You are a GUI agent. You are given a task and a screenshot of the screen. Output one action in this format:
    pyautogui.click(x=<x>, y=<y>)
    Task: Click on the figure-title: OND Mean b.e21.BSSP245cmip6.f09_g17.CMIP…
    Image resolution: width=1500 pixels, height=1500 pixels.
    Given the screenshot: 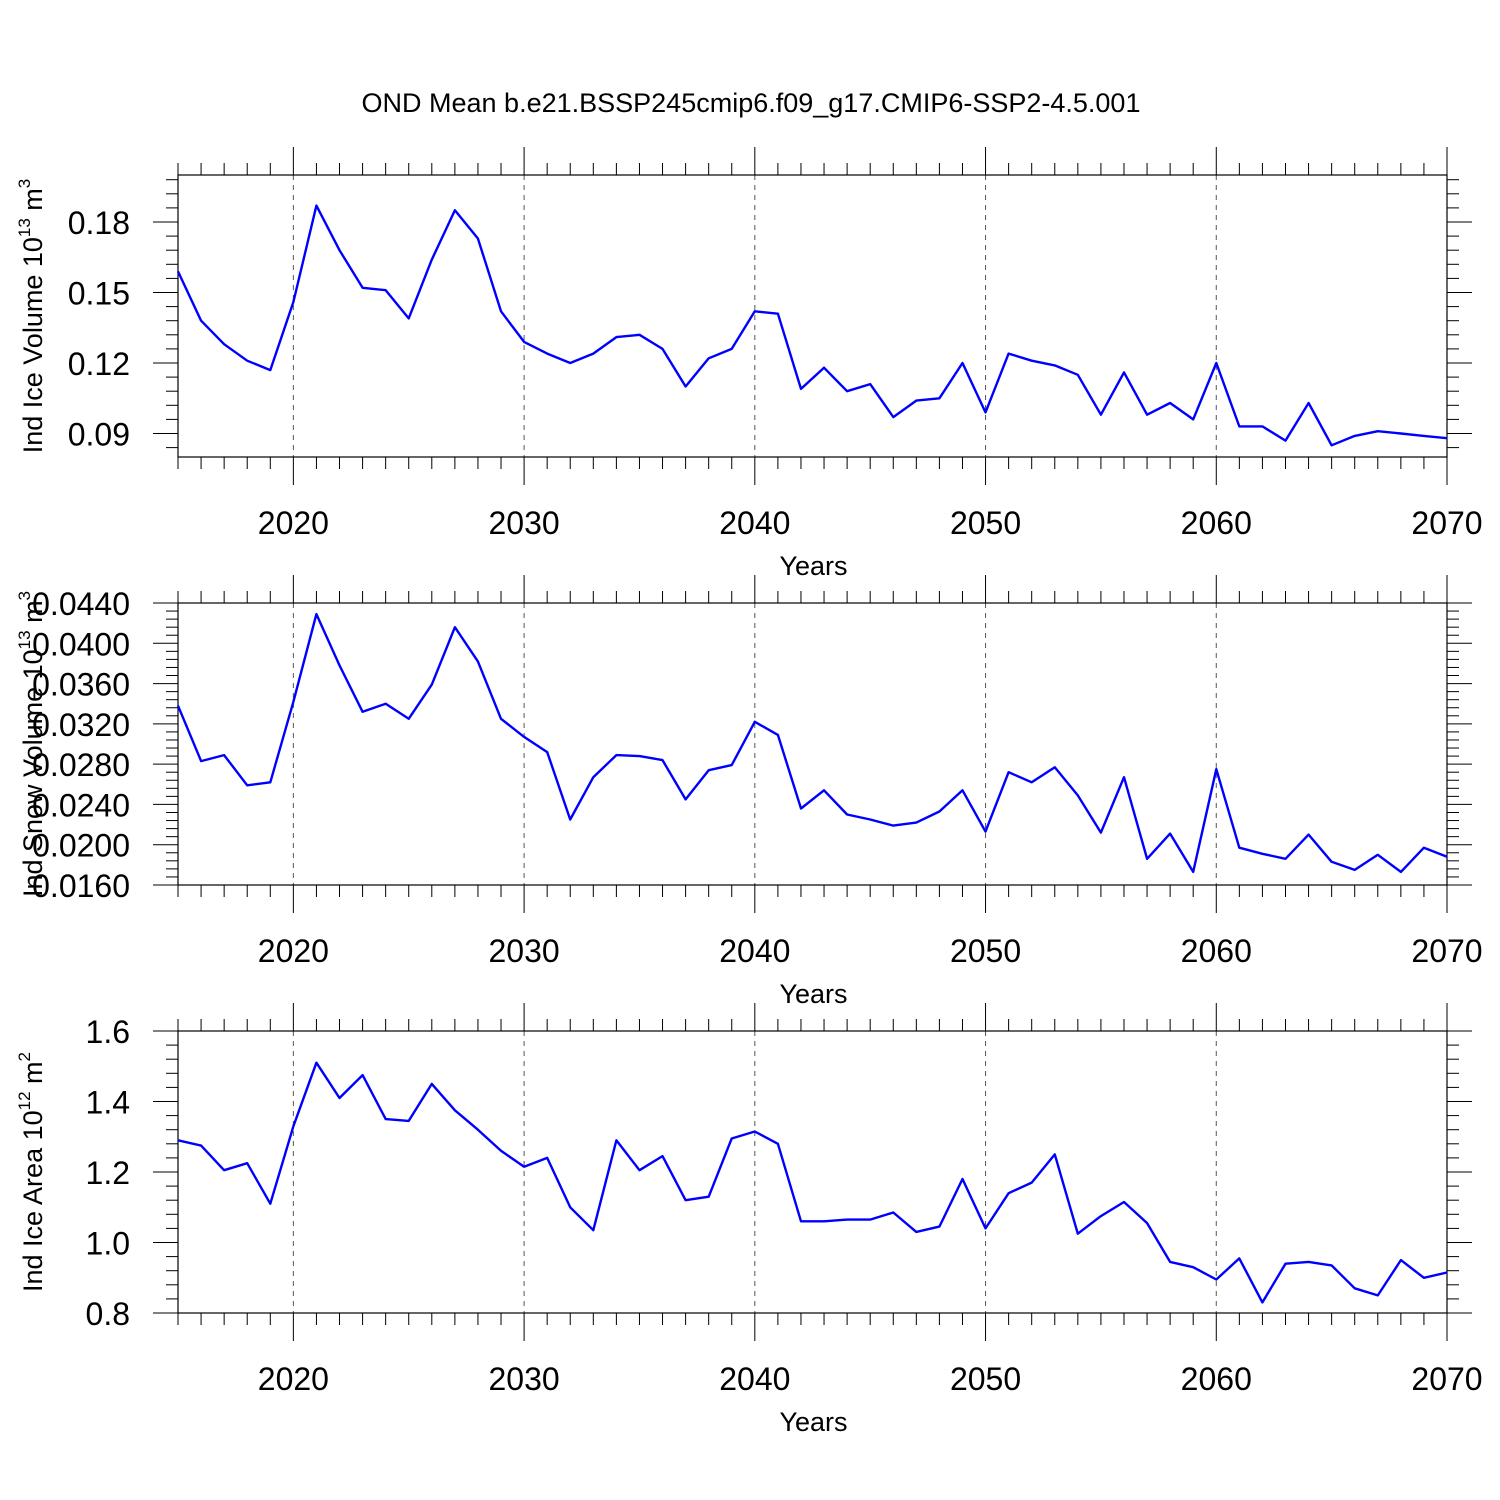 What is the action you would take?
    pyautogui.click(x=751, y=103)
    